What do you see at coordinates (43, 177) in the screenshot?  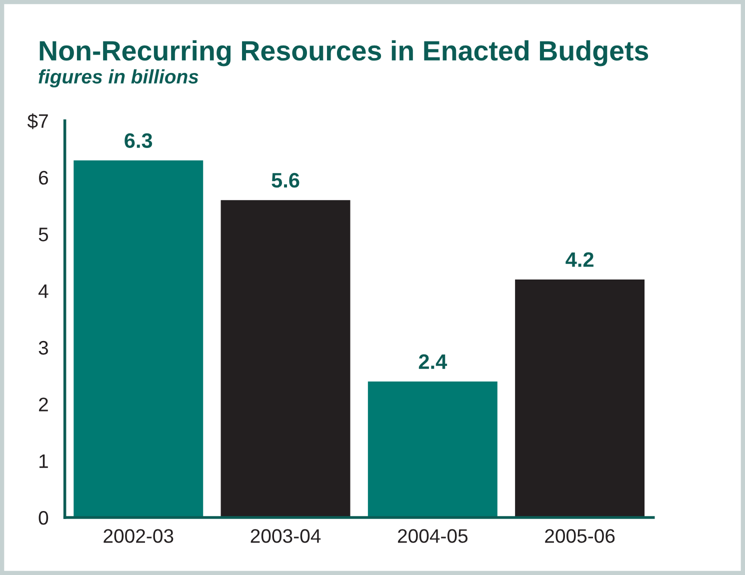 I see `y-tick-label: 6` at bounding box center [43, 177].